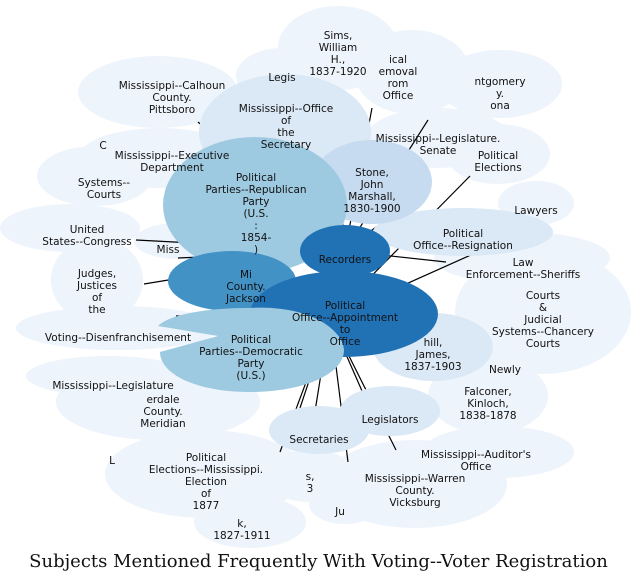 The height and width of the screenshot is (585, 637). I want to click on node-democratic-label: Political Parties--Democratic Party (U.S.), so click(251, 358).